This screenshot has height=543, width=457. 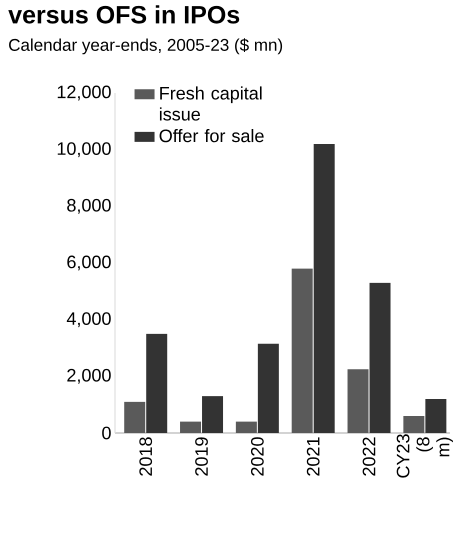 What do you see at coordinates (313, 456) in the screenshot?
I see `x-tick-label: 2021` at bounding box center [313, 456].